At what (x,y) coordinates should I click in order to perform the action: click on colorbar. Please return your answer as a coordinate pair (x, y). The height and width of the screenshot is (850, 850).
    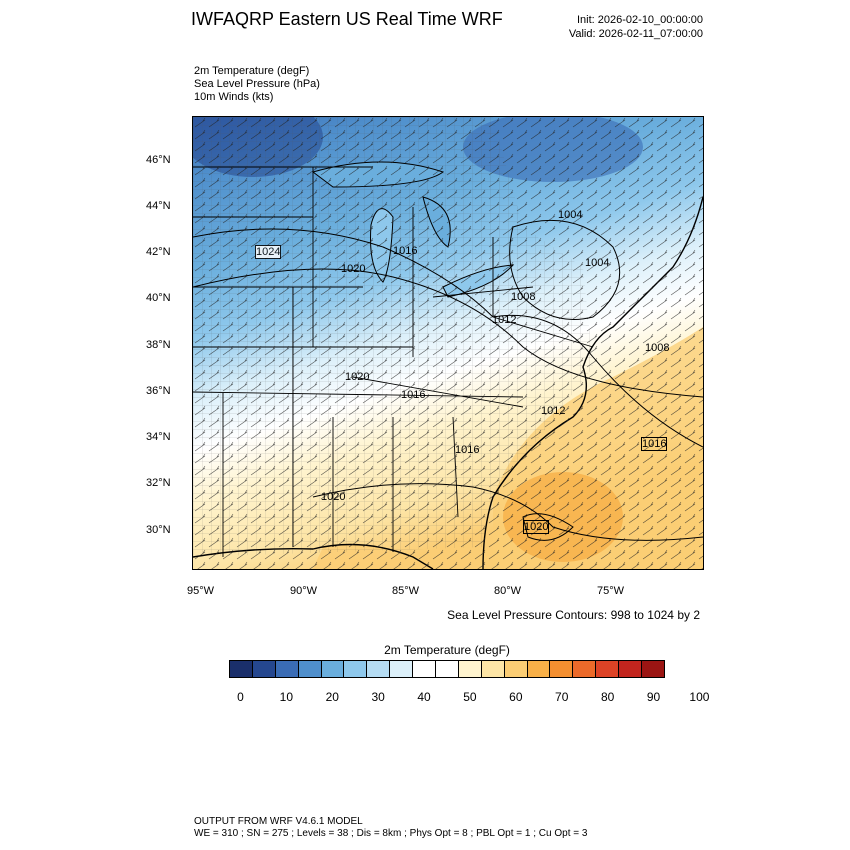
    Looking at the image, I should click on (447, 669).